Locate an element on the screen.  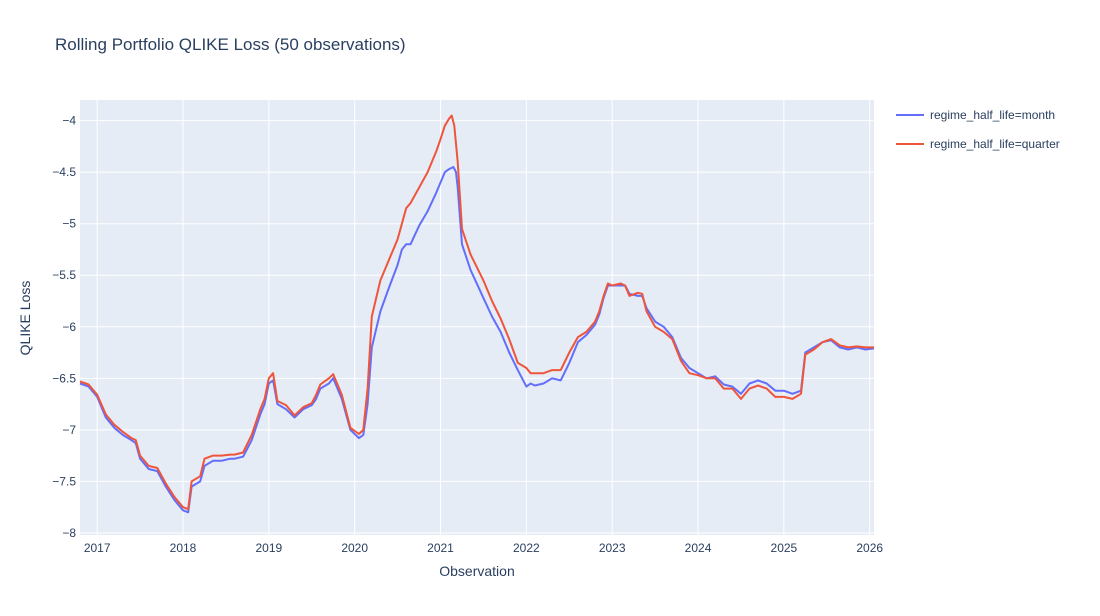
y-tick-label: −8 is located at coordinates (69, 533).